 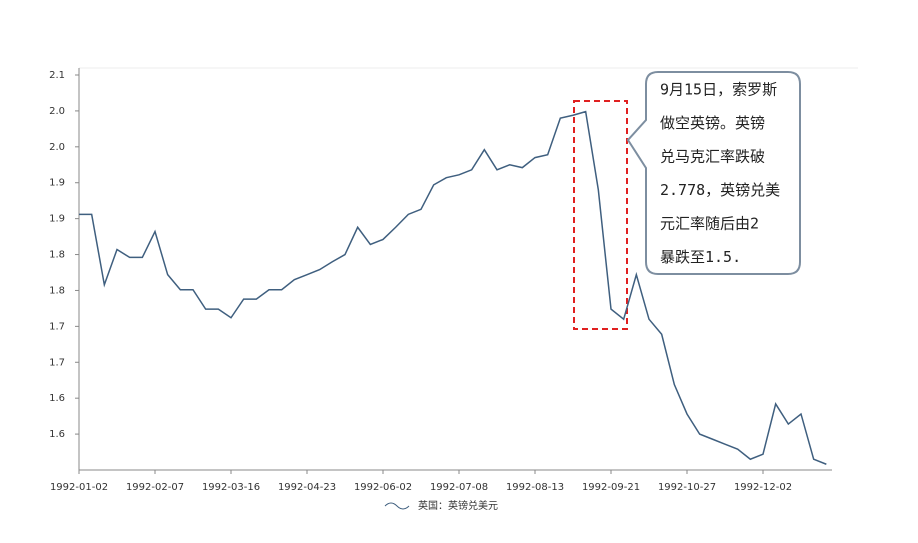 What do you see at coordinates (57, 75) in the screenshot?
I see `y-tick-label: 2.1` at bounding box center [57, 75].